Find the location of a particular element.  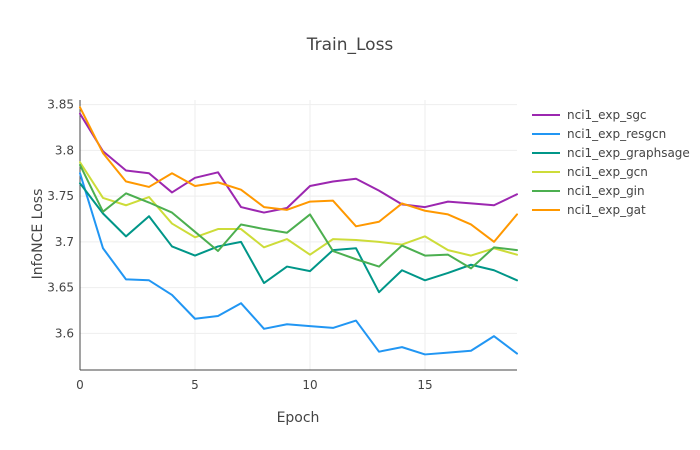

y-tick-label: 3.8 is located at coordinates (64, 150).